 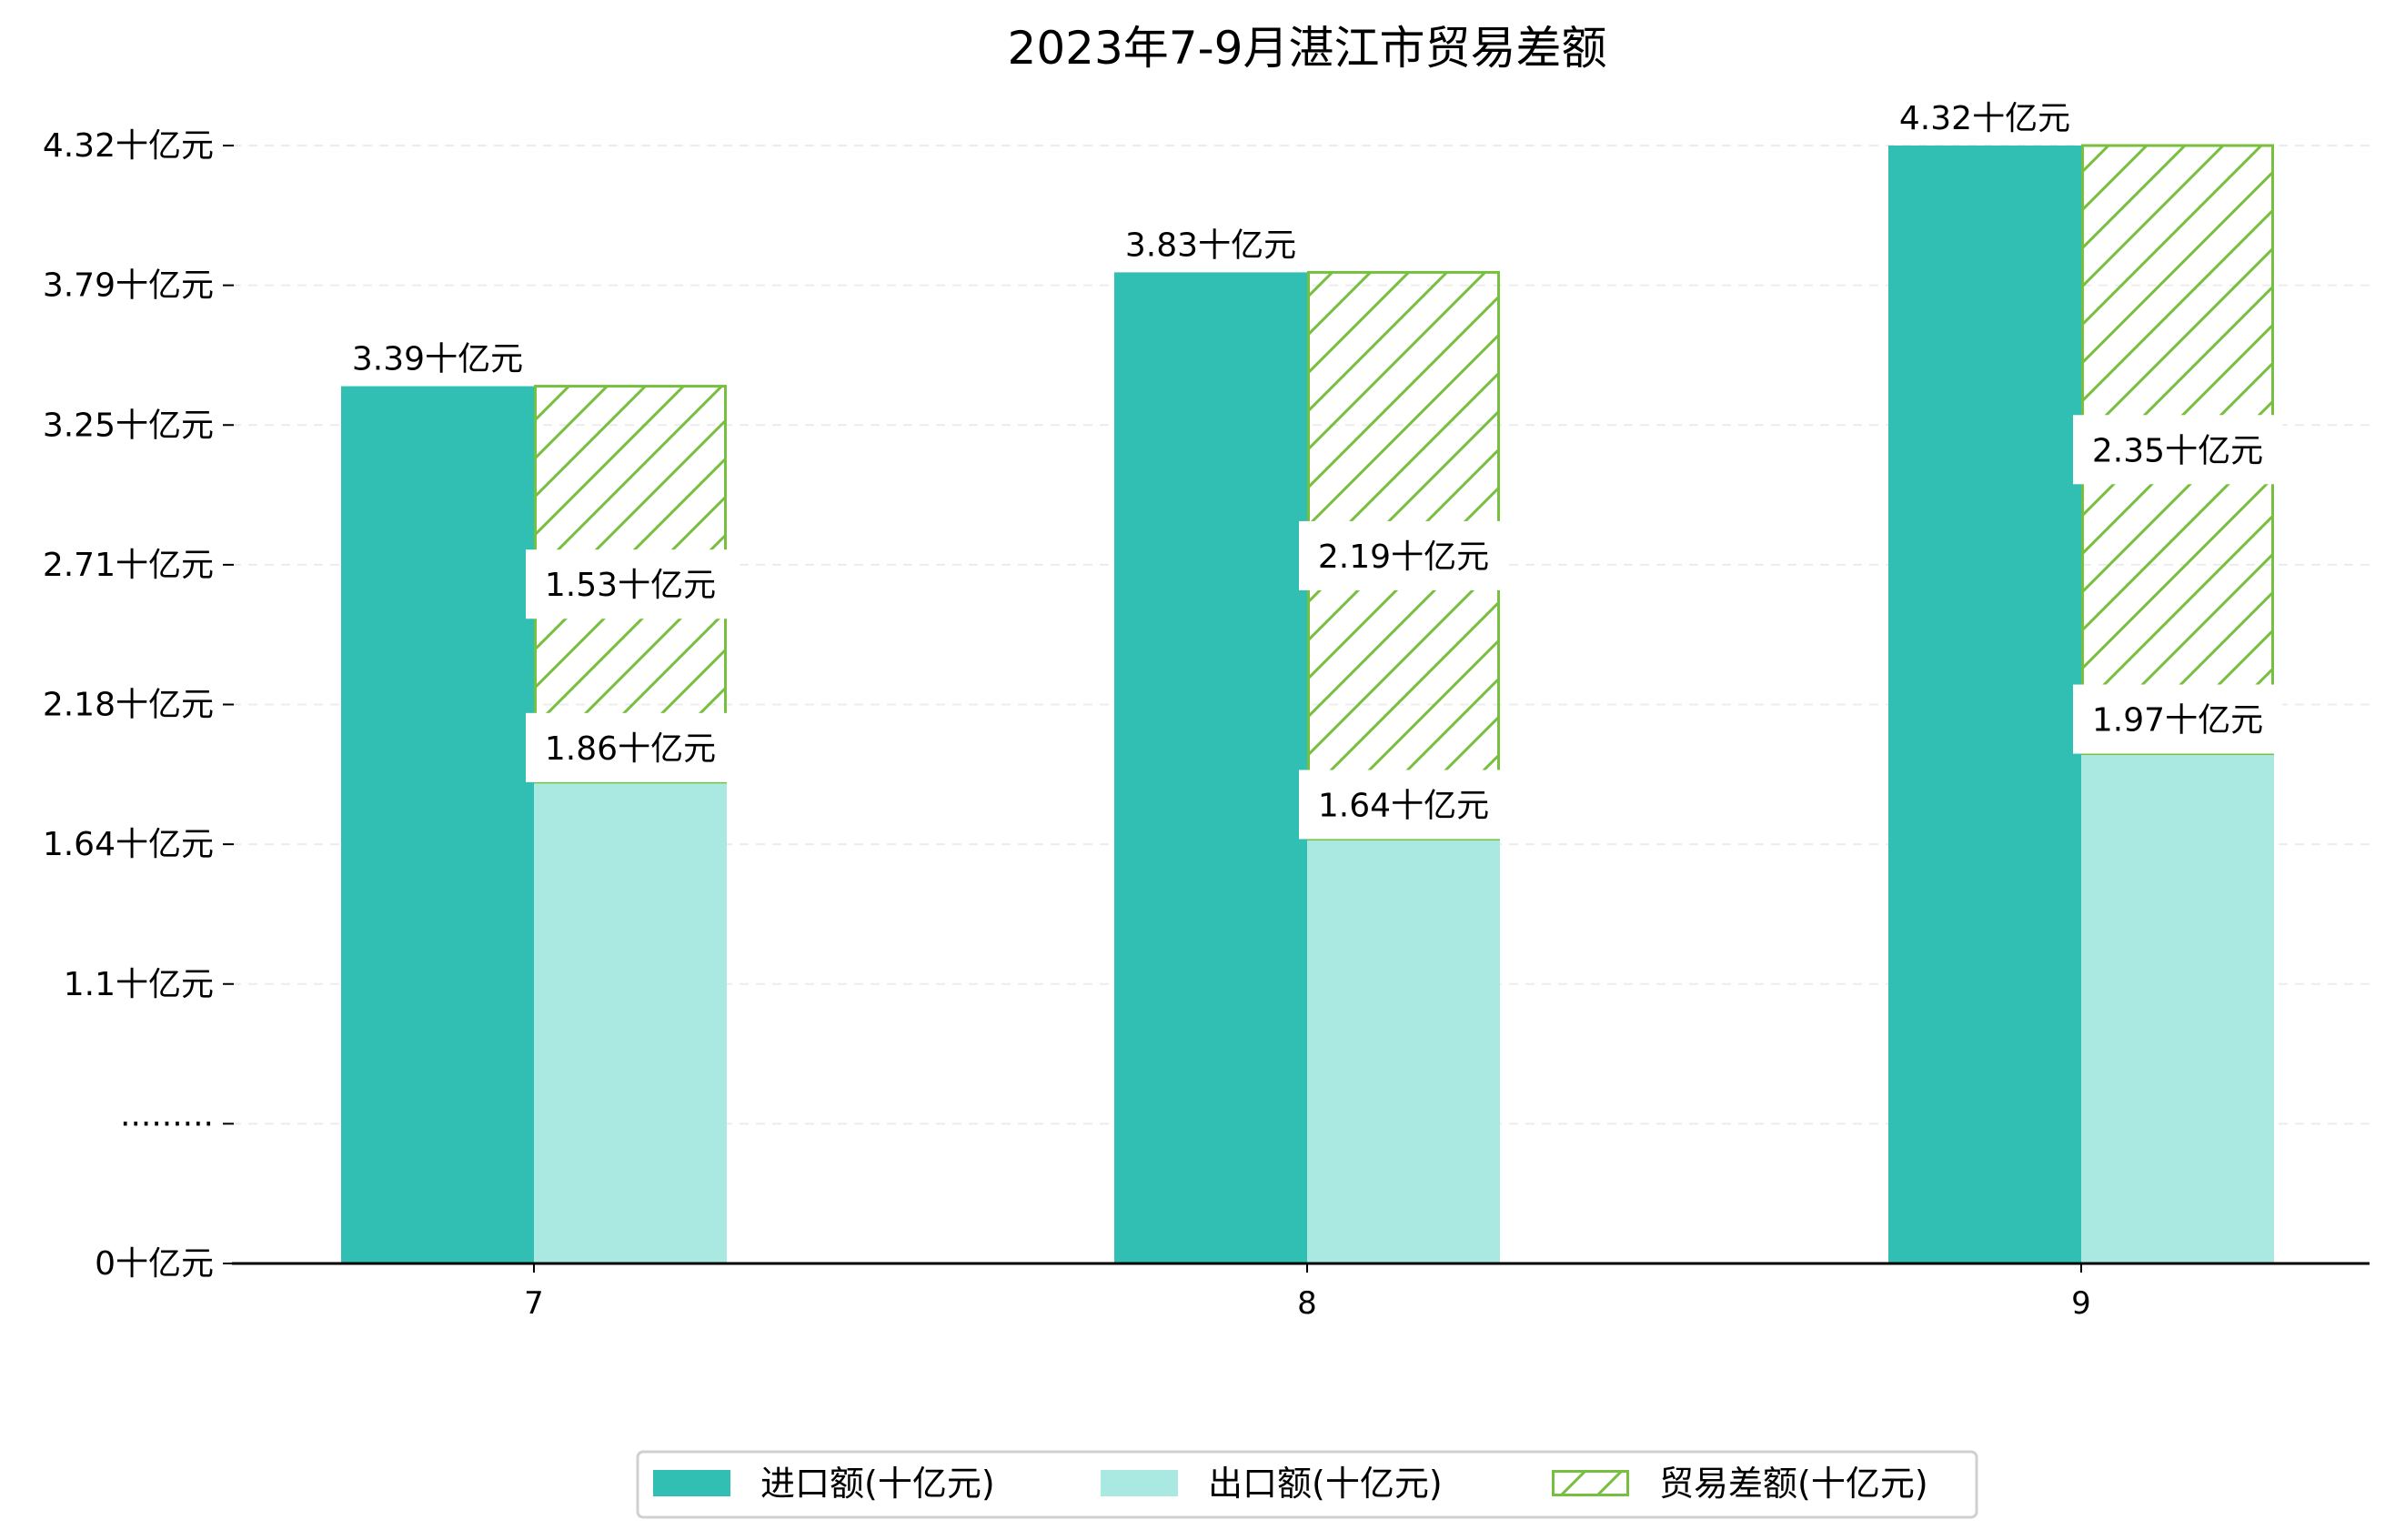 I want to click on legend-frame, so click(x=1307, y=1484).